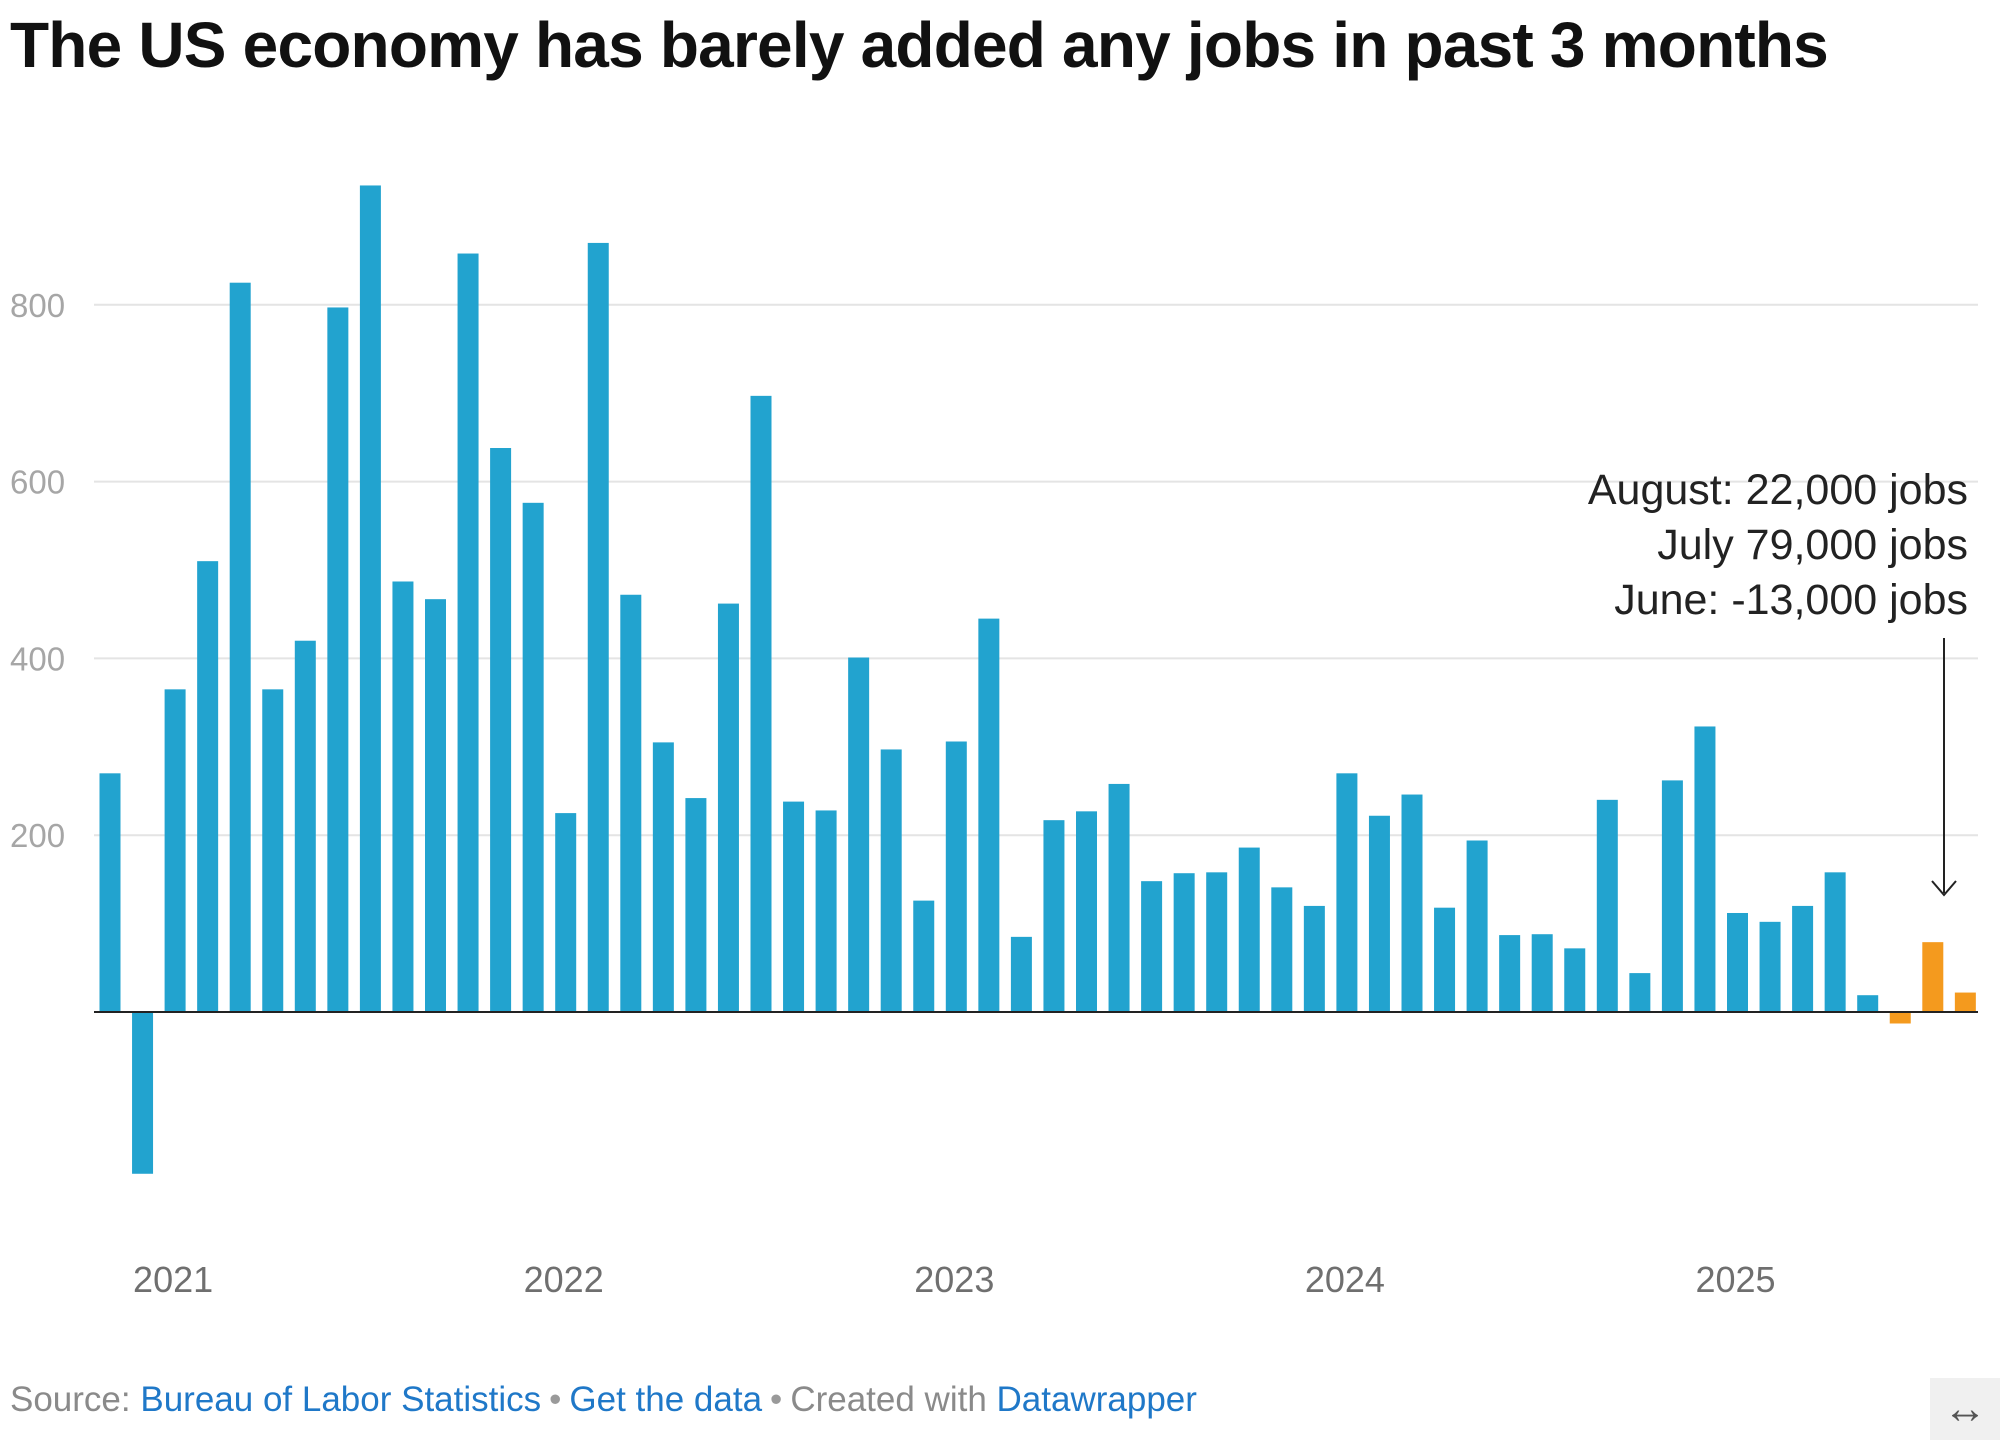  What do you see at coordinates (1778, 490) in the screenshot?
I see `annotation-line: August: 22,000 jobs` at bounding box center [1778, 490].